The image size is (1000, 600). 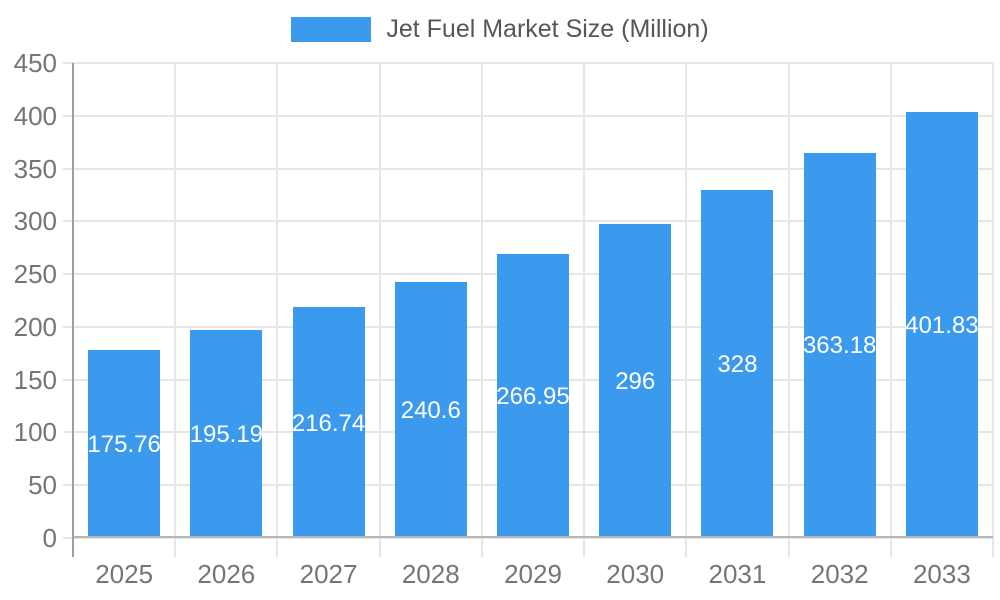 I want to click on bar-2033, so click(x=941, y=323).